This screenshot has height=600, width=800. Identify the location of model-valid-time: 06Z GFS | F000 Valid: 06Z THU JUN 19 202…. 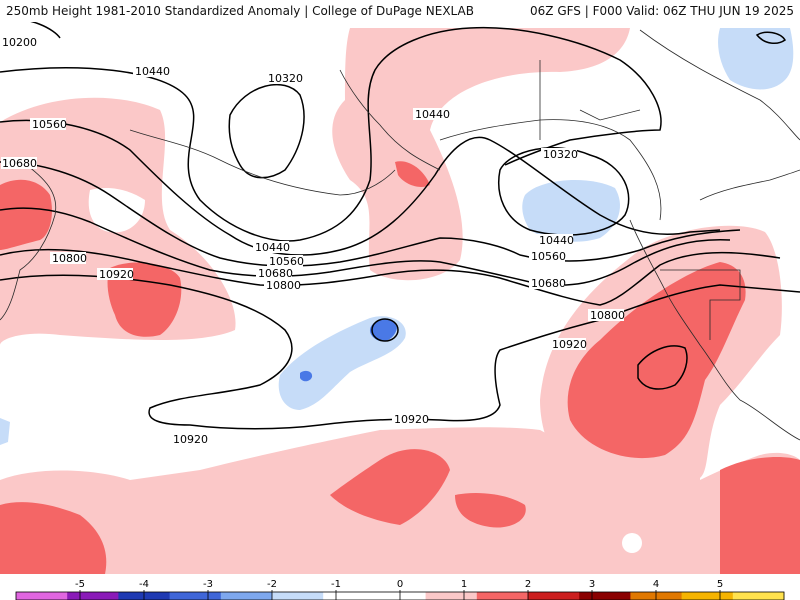
(662, 11).